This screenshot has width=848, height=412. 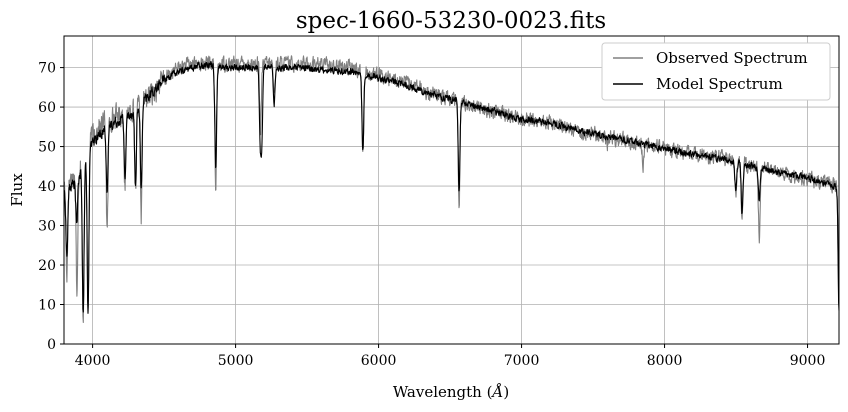 I want to click on x-tick-label: 8000, so click(x=665, y=361).